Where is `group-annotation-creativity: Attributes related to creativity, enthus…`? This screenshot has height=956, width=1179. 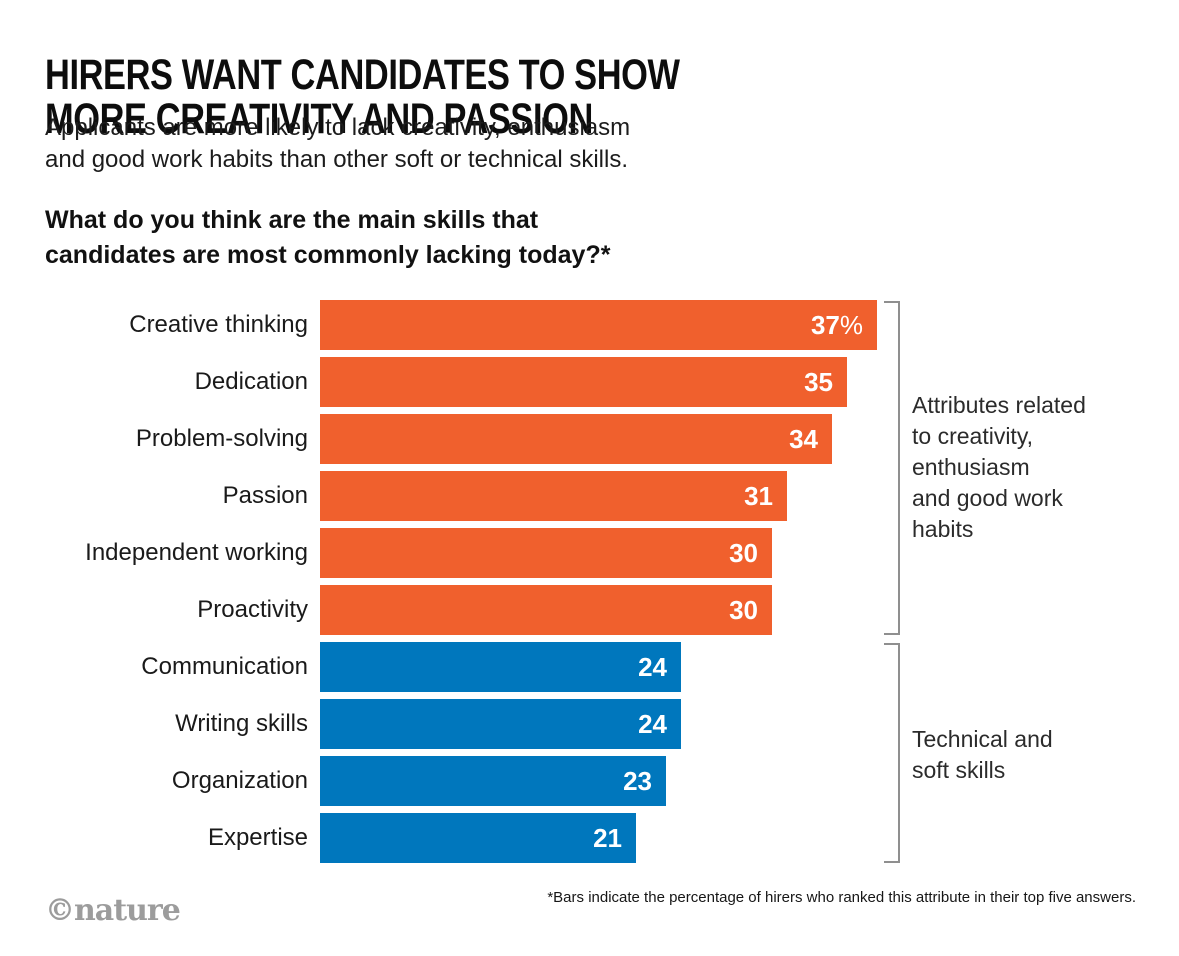 group-annotation-creativity: Attributes related to creativity, enthus… is located at coordinates (999, 467).